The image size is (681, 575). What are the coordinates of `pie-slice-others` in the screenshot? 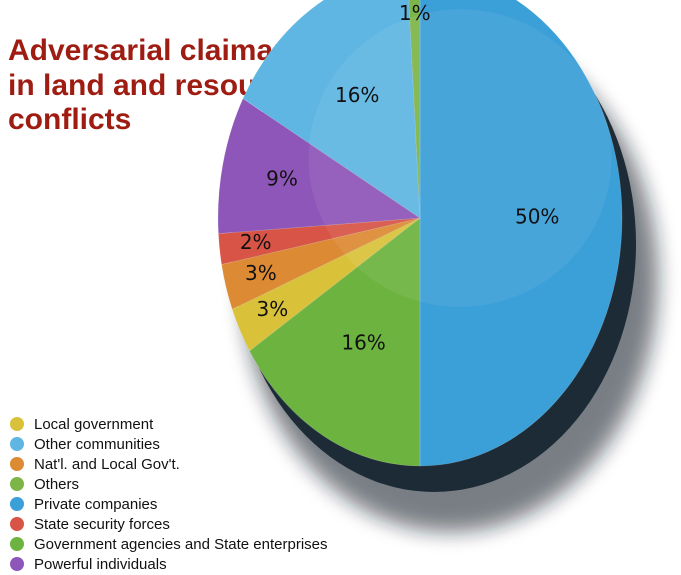 It's located at (414, 109).